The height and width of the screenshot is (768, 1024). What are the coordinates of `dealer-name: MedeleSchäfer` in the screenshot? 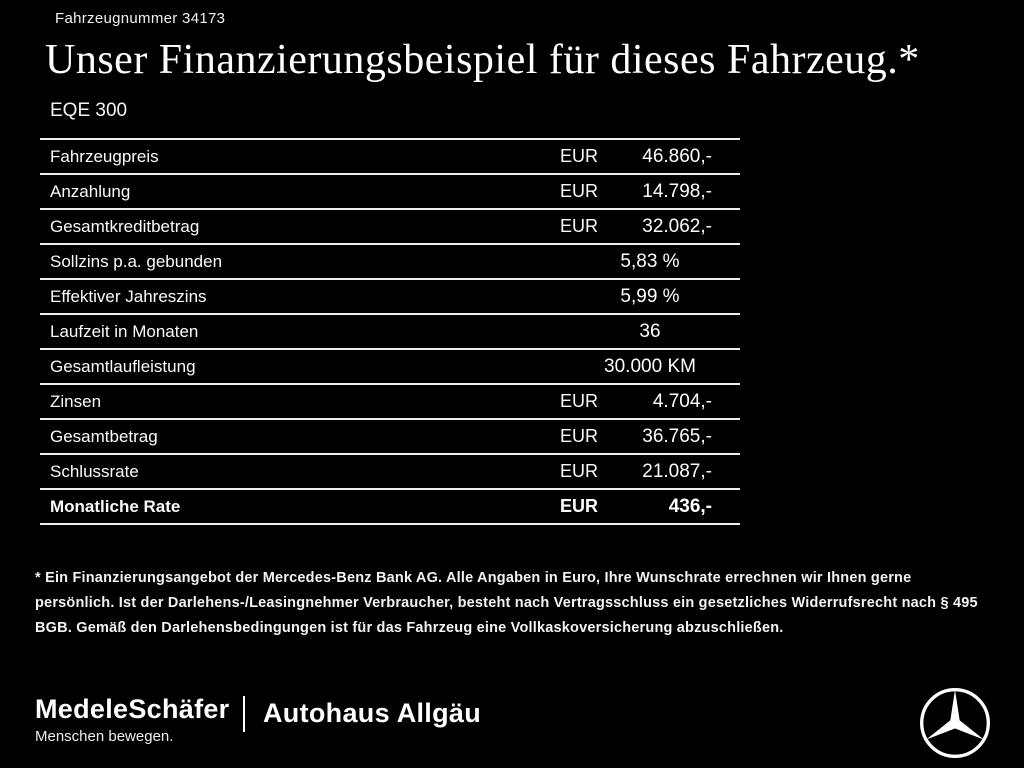 It's located at (132, 709).